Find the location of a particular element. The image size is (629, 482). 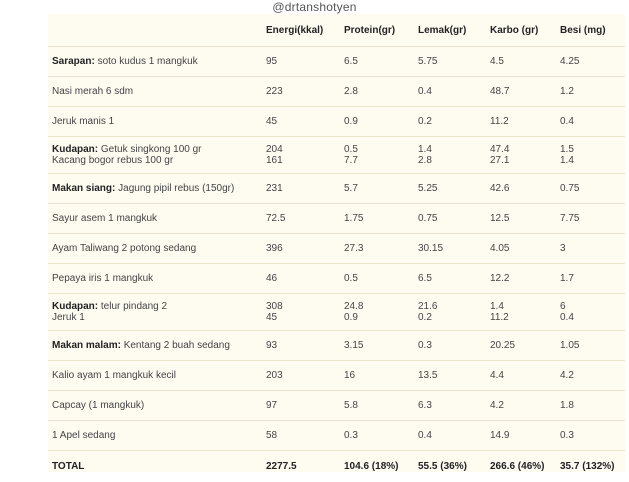

lemak-cell: 0.3 is located at coordinates (450, 346).